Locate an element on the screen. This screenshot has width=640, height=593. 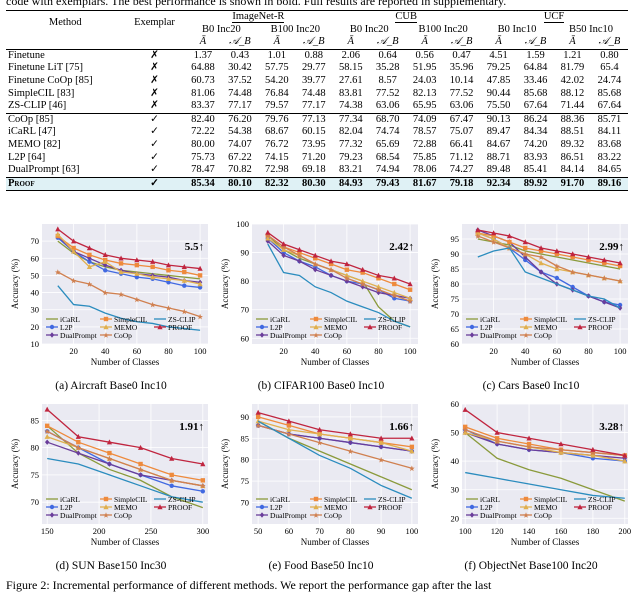
x-tick-label: 100 is located at coordinates (410, 351).